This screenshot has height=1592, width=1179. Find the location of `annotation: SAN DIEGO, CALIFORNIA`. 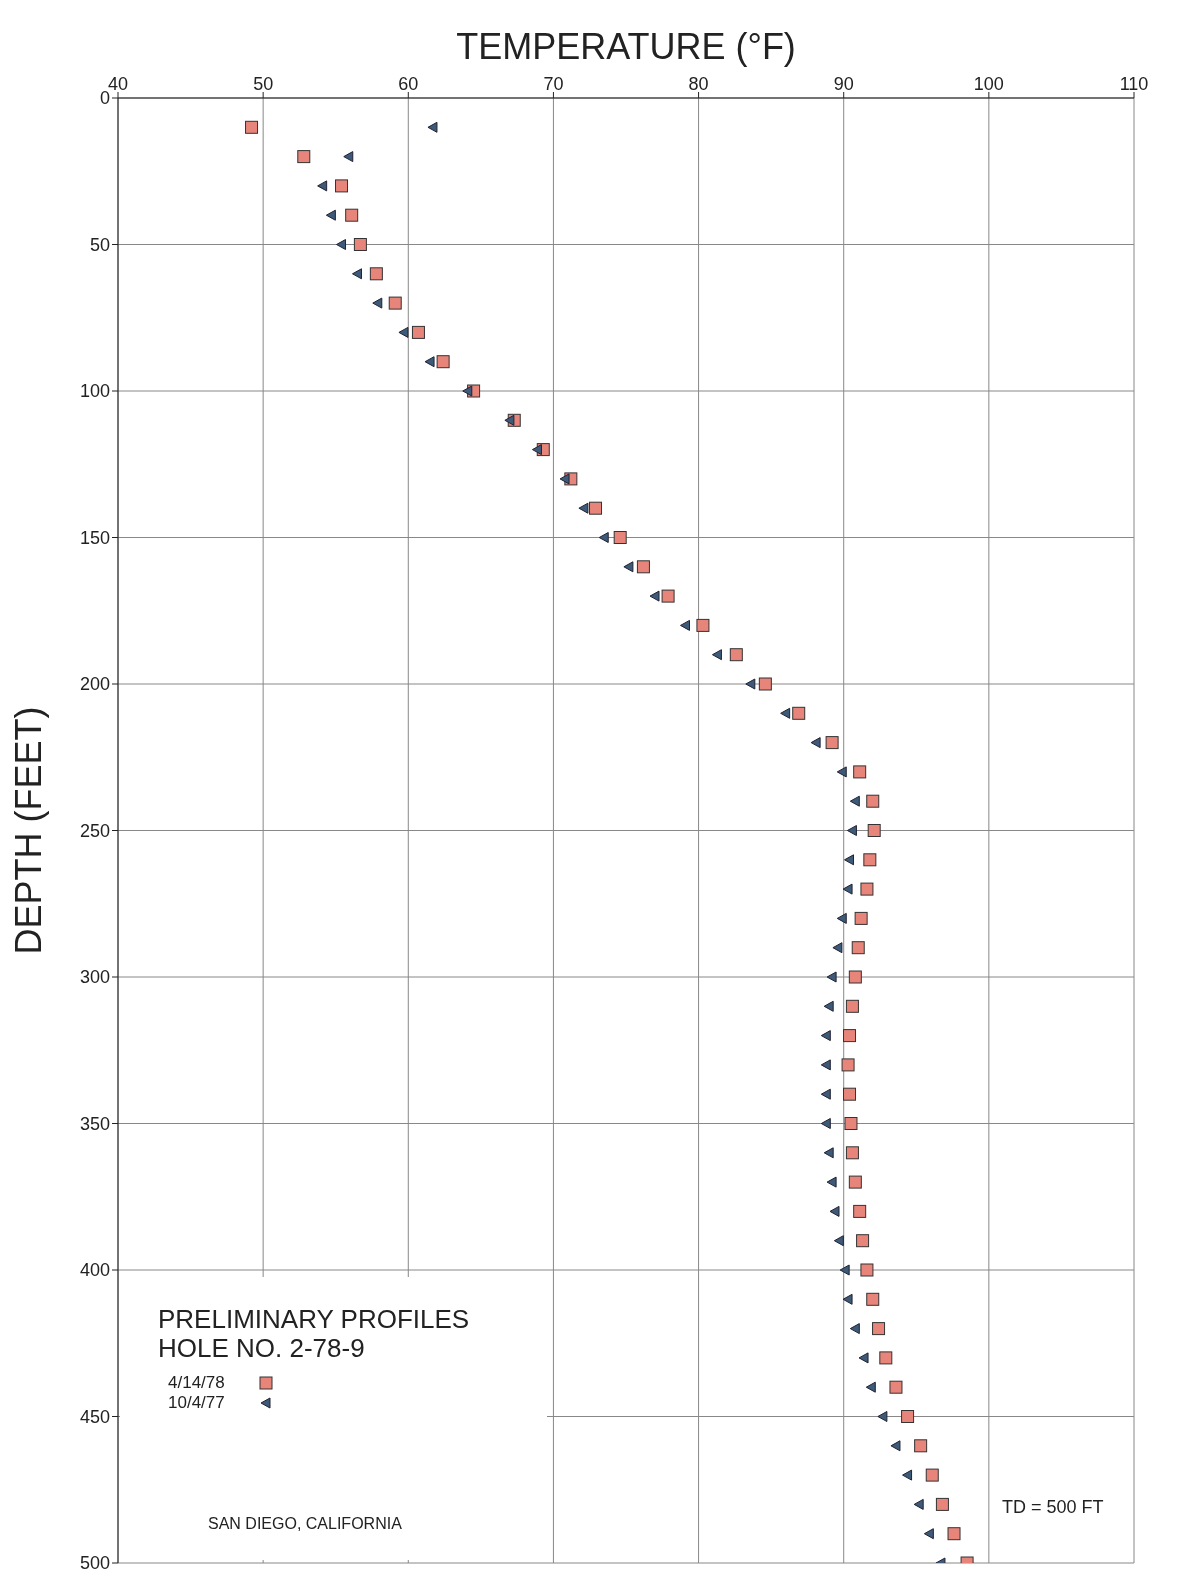

annotation: SAN DIEGO, CALIFORNIA is located at coordinates (305, 1523).